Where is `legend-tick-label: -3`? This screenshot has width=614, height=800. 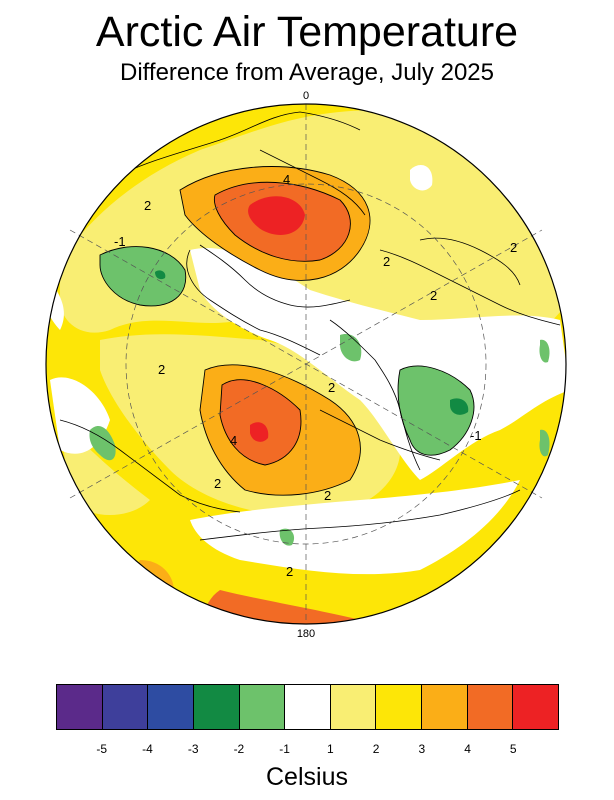 legend-tick-label: -3 is located at coordinates (193, 749).